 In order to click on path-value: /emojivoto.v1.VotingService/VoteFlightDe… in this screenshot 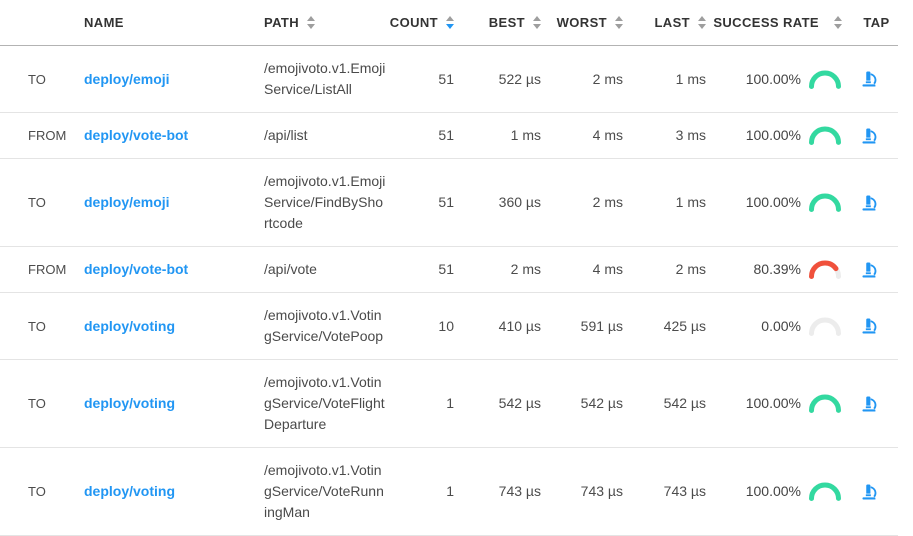, I will do `click(324, 403)`.